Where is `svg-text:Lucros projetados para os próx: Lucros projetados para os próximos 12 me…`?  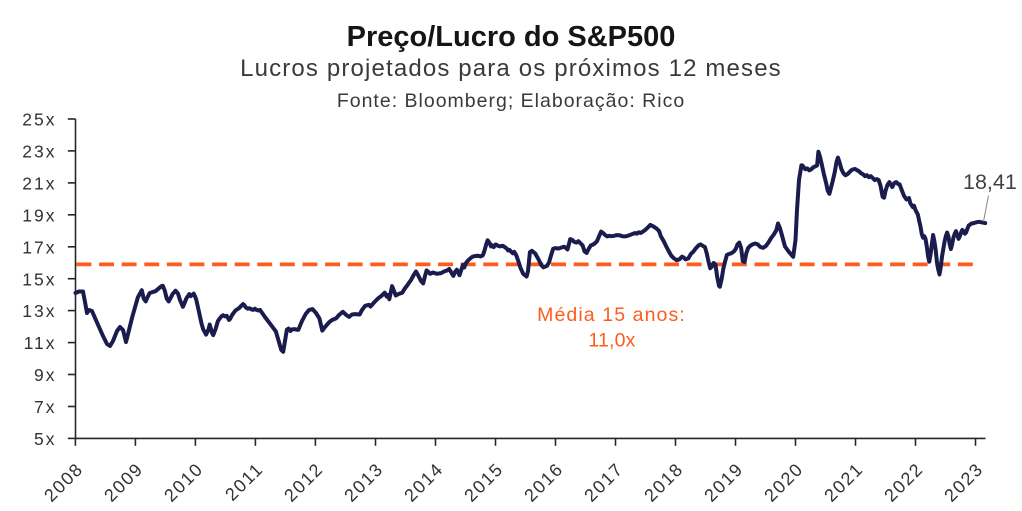 svg-text:Lucros projetados para os próx: Lucros projetados para os próximos 12 me… is located at coordinates (511, 68).